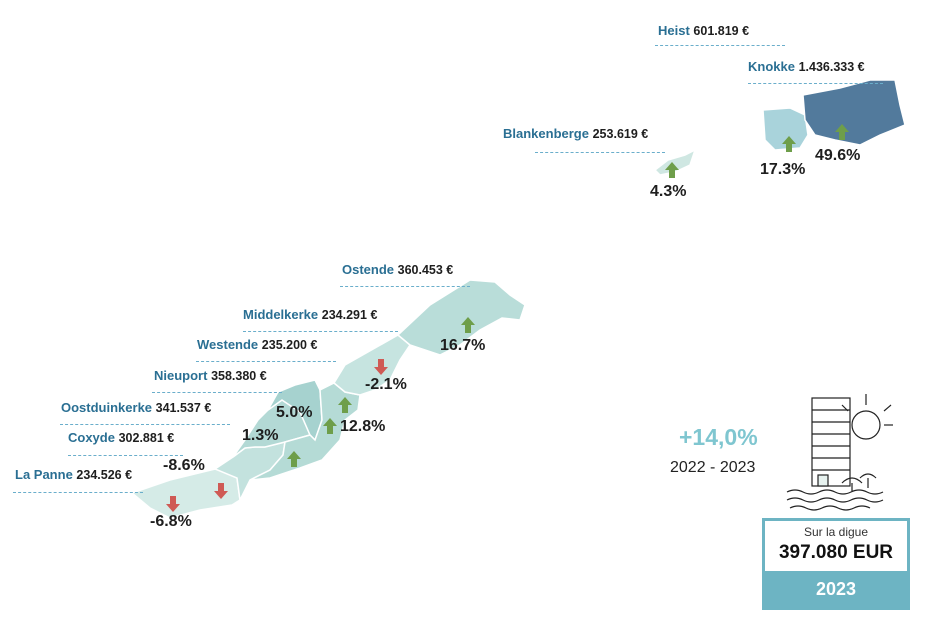 The width and height of the screenshot is (940, 631). What do you see at coordinates (854, 112) in the screenshot?
I see `region-knokke` at bounding box center [854, 112].